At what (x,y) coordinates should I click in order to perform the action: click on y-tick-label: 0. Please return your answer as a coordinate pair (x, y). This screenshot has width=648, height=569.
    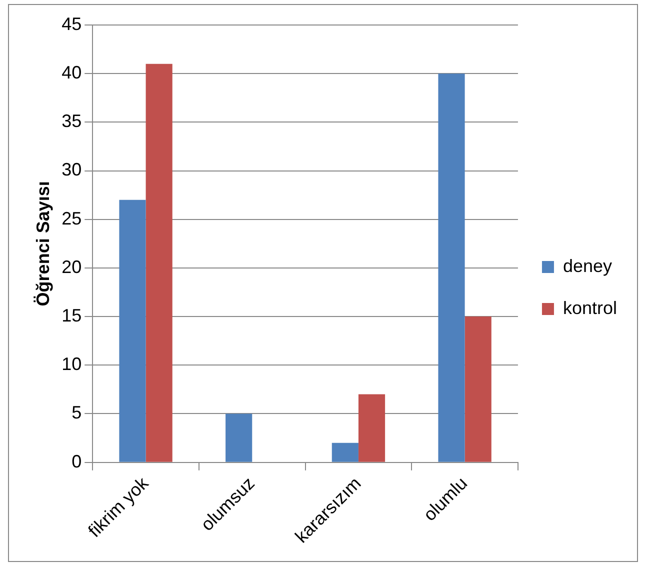
    Looking at the image, I should click on (77, 461).